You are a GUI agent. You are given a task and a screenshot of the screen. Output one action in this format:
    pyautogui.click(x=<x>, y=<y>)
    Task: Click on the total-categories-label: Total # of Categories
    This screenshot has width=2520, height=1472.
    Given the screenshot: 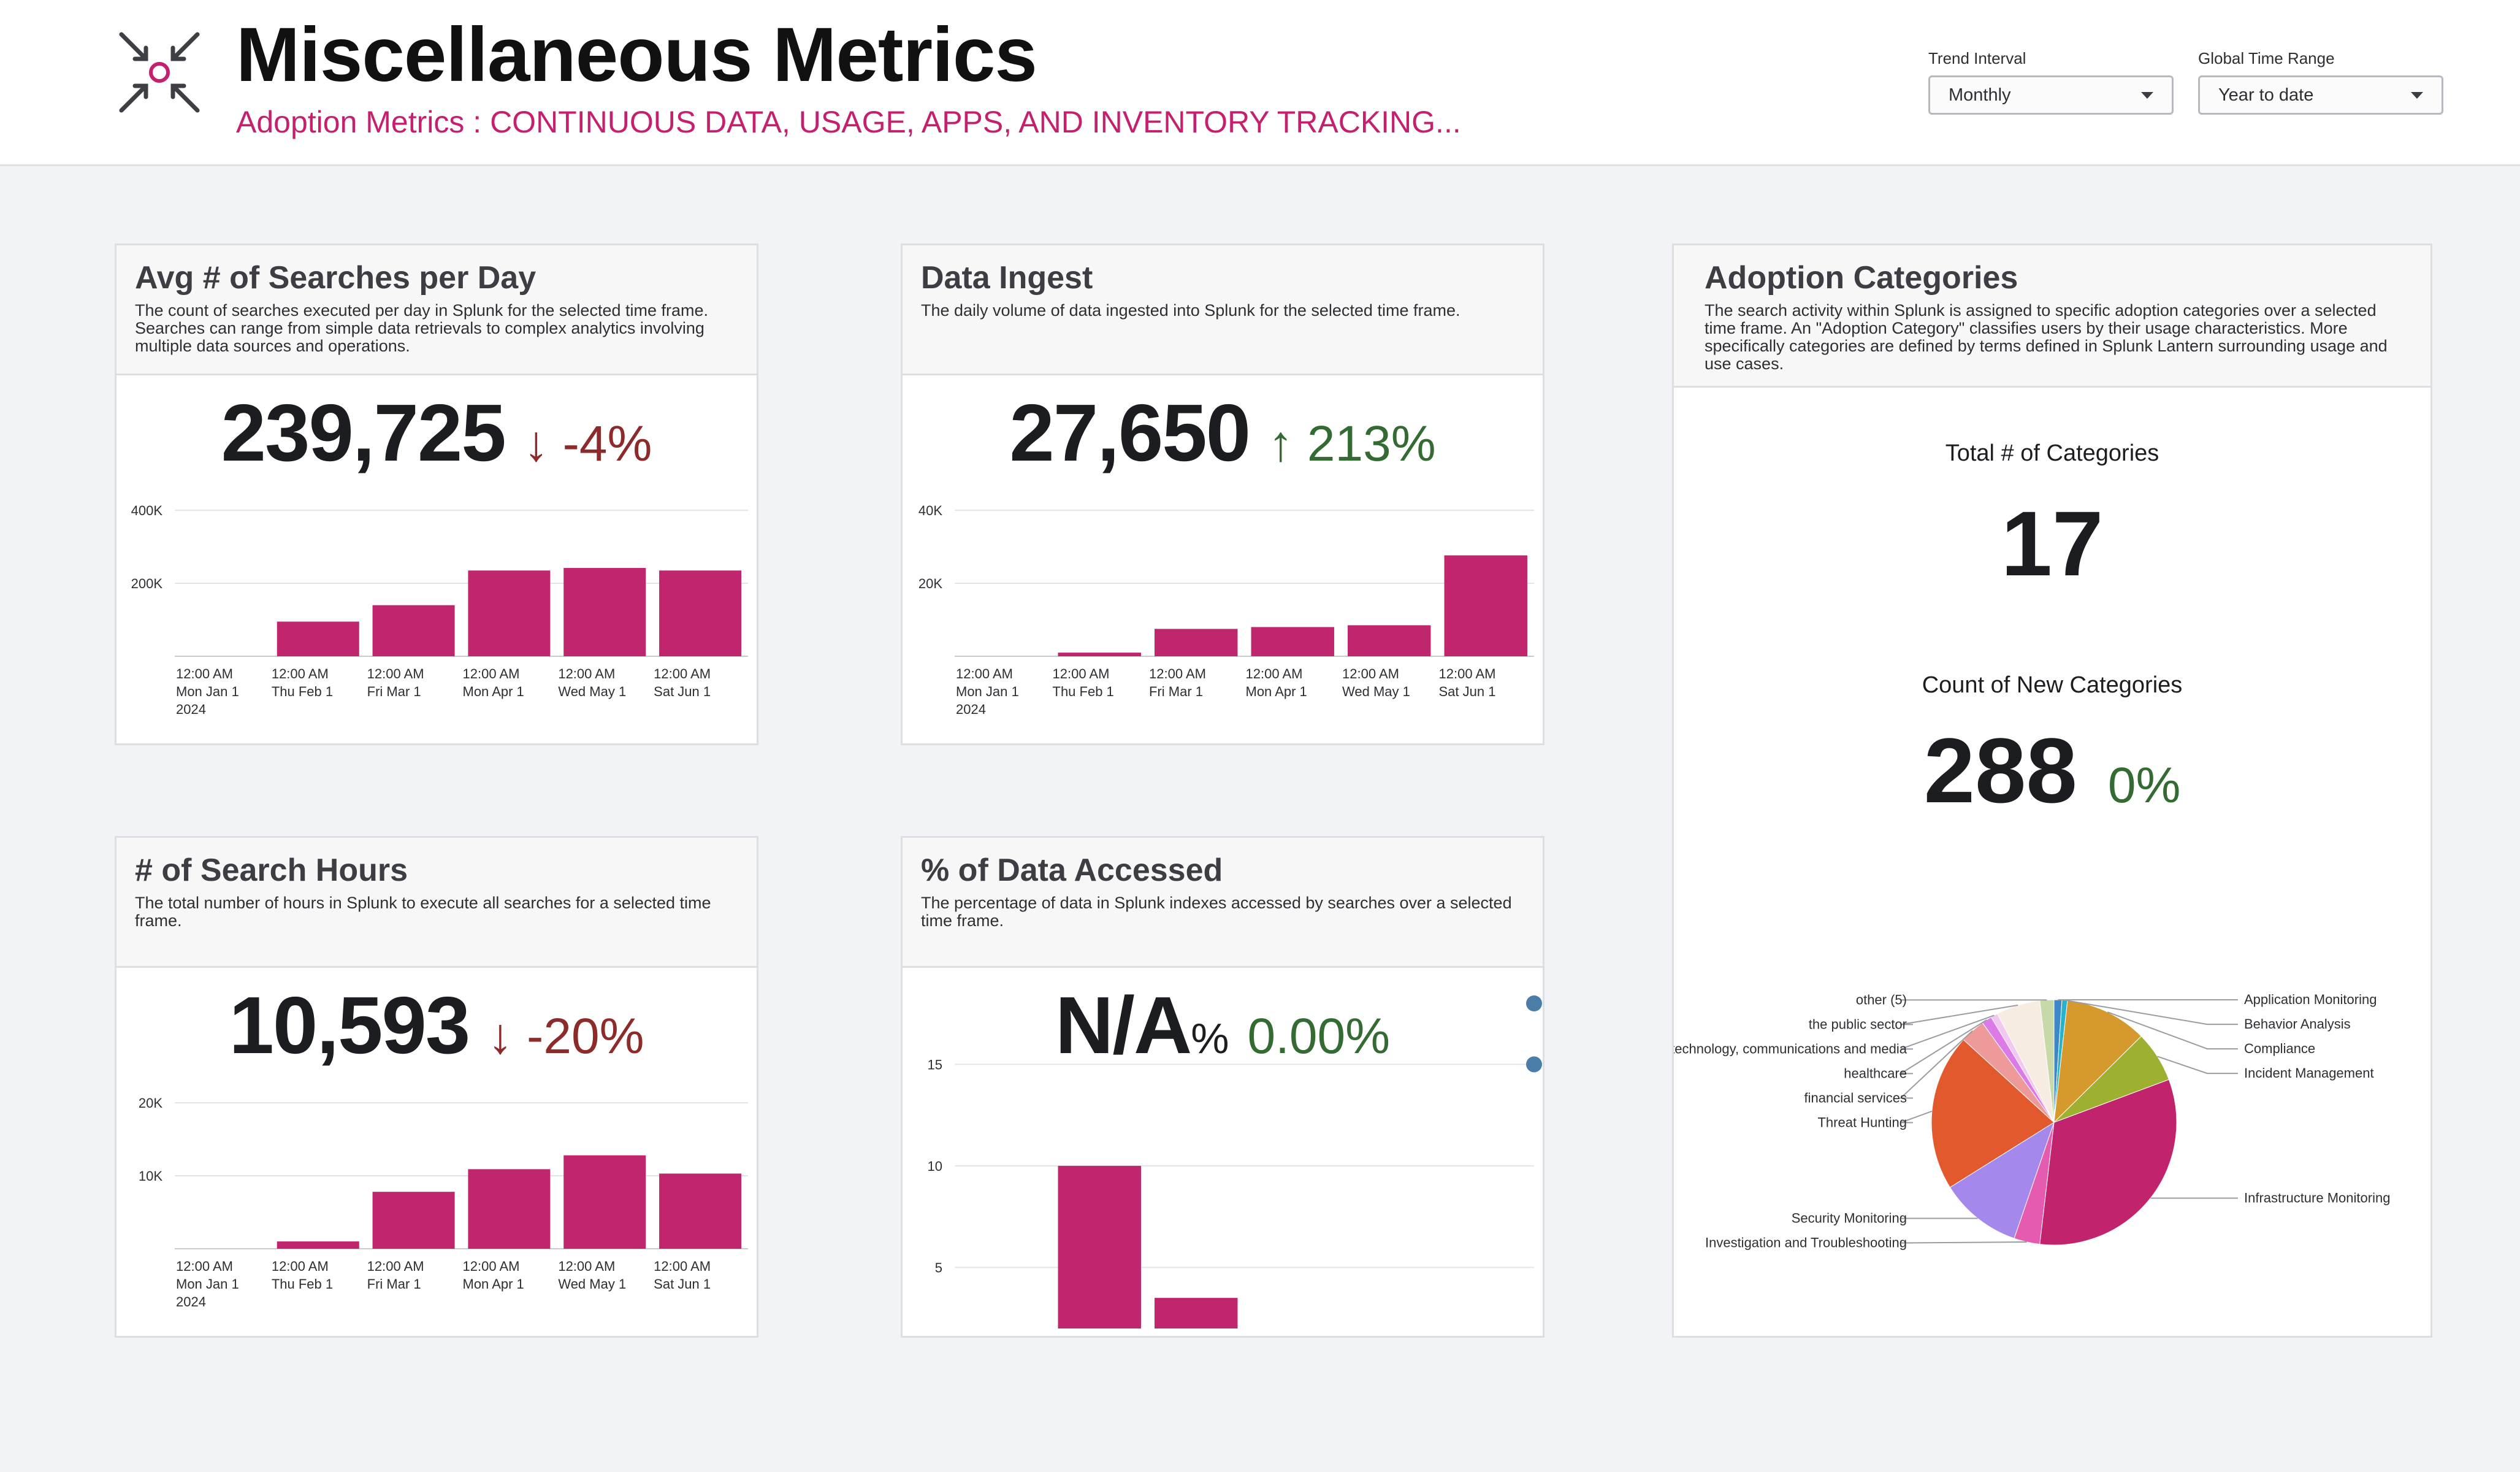 What is the action you would take?
    pyautogui.click(x=2052, y=453)
    